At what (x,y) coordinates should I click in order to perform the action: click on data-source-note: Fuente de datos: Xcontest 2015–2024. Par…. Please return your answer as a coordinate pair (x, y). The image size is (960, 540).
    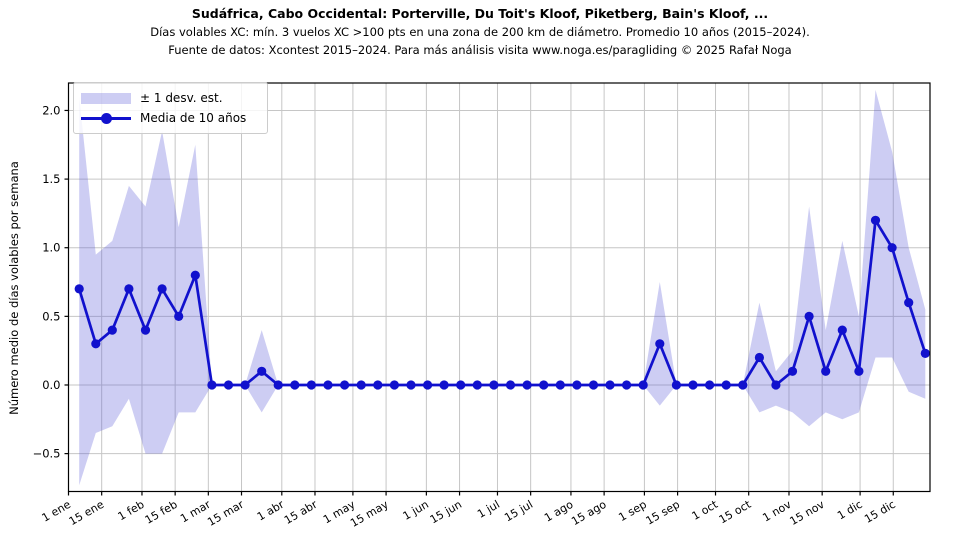
    Looking at the image, I should click on (480, 50).